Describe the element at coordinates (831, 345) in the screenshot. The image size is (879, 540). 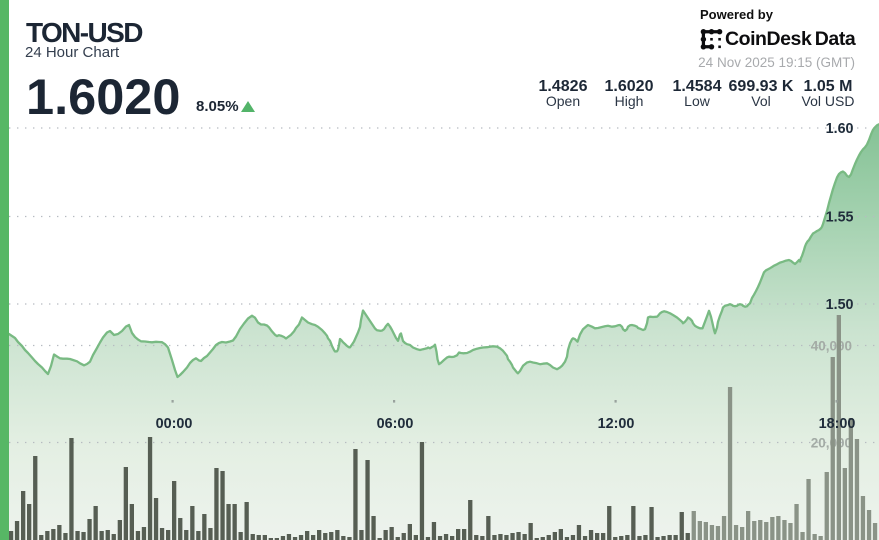
I see `svg-text: 40,000` at that location.